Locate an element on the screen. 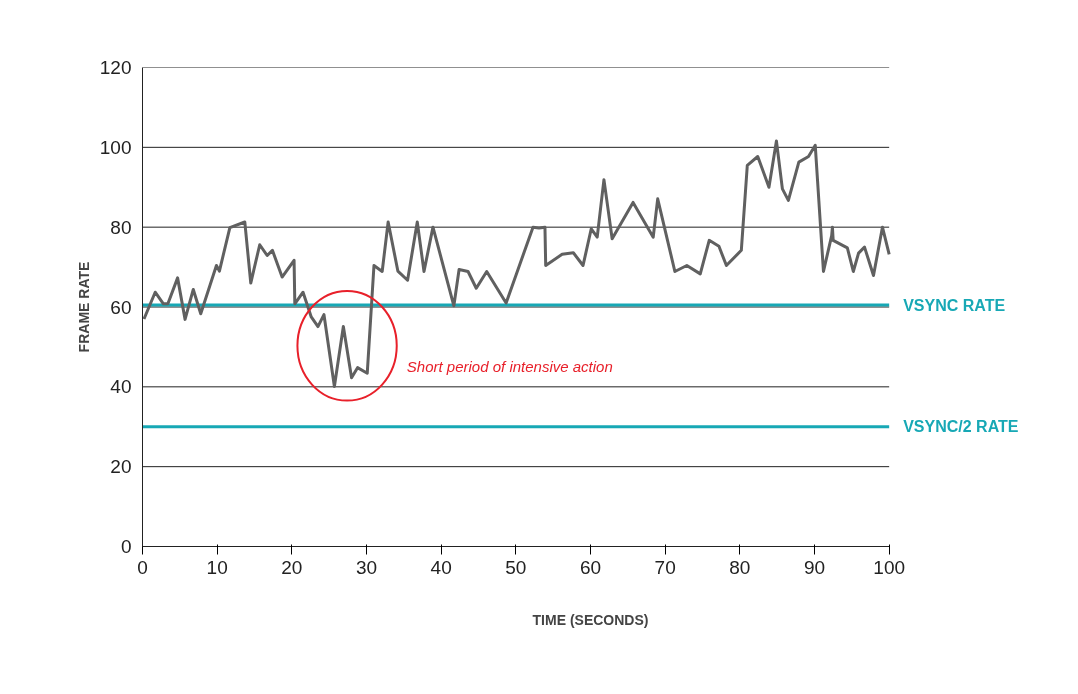 This screenshot has height=694, width=1078. y-tick-label: 60 is located at coordinates (121, 307).